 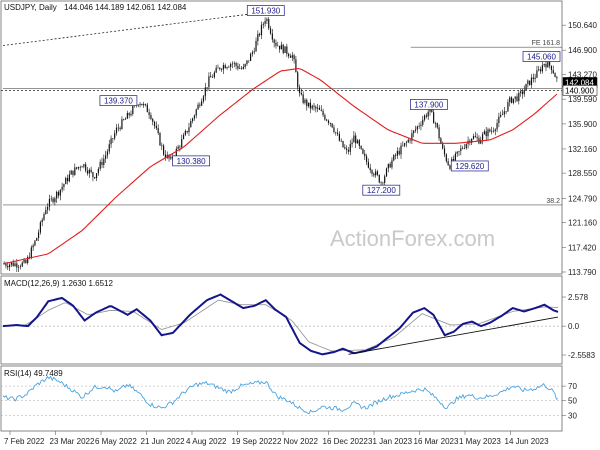 I want to click on macd-y-tick-label: -2.5583, so click(x=582, y=355).